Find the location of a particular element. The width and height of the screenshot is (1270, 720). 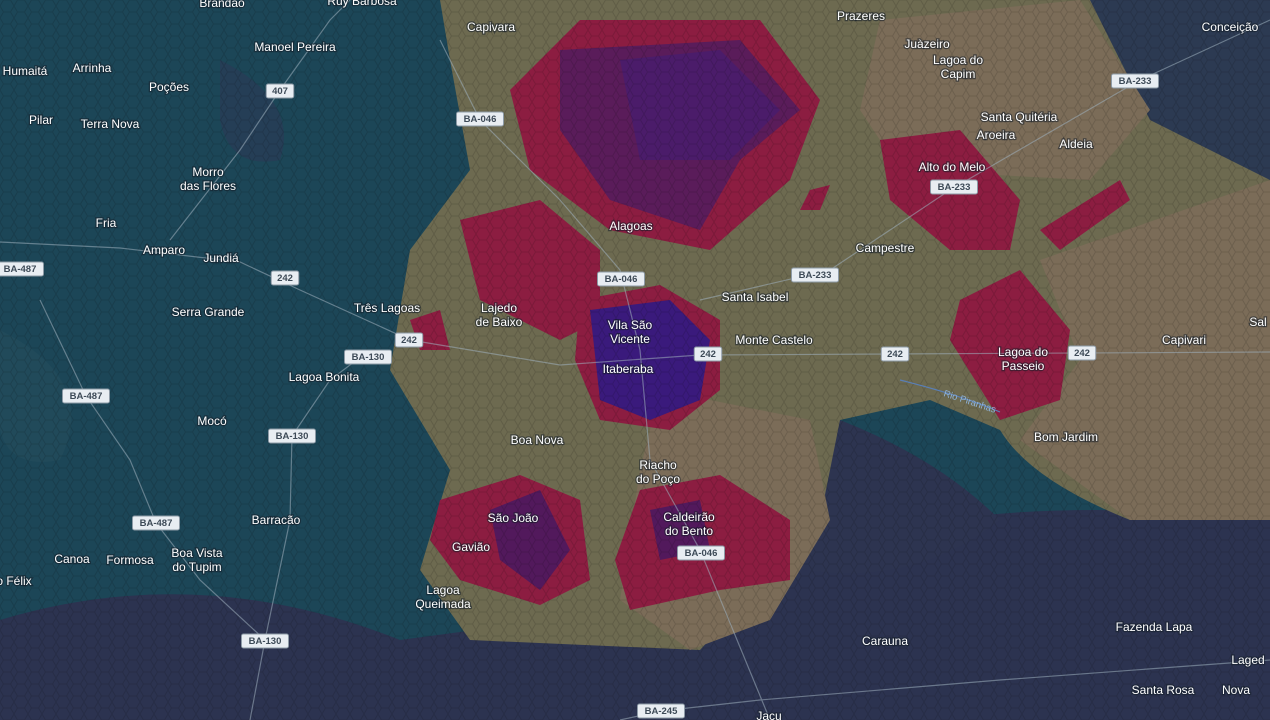

place-label: Ruy Barbosa is located at coordinates (362, 4).